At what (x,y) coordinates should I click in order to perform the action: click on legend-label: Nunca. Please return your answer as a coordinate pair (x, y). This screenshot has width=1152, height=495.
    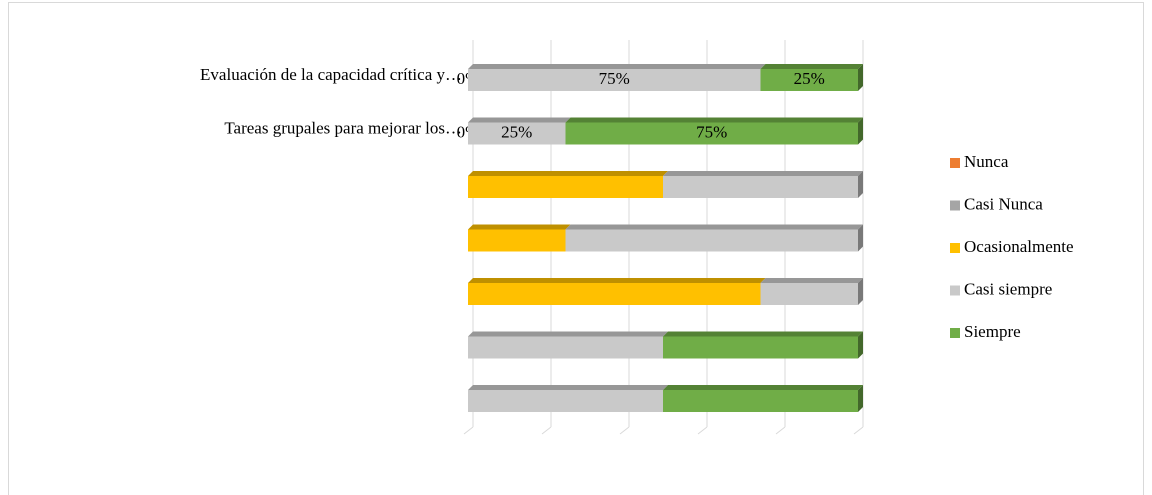
    Looking at the image, I should click on (986, 161).